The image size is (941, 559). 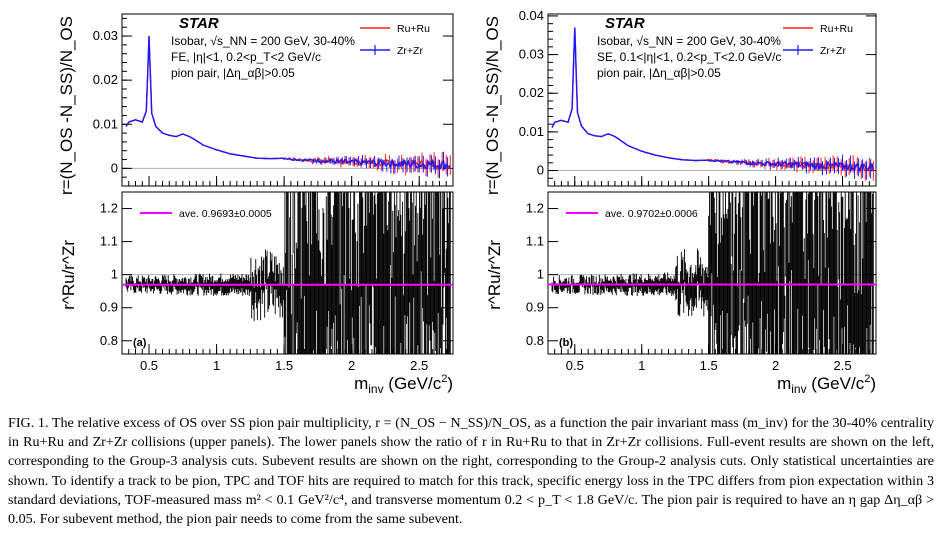 I want to click on legend-label-zr-b: Zr+Zr, so click(x=833, y=51).